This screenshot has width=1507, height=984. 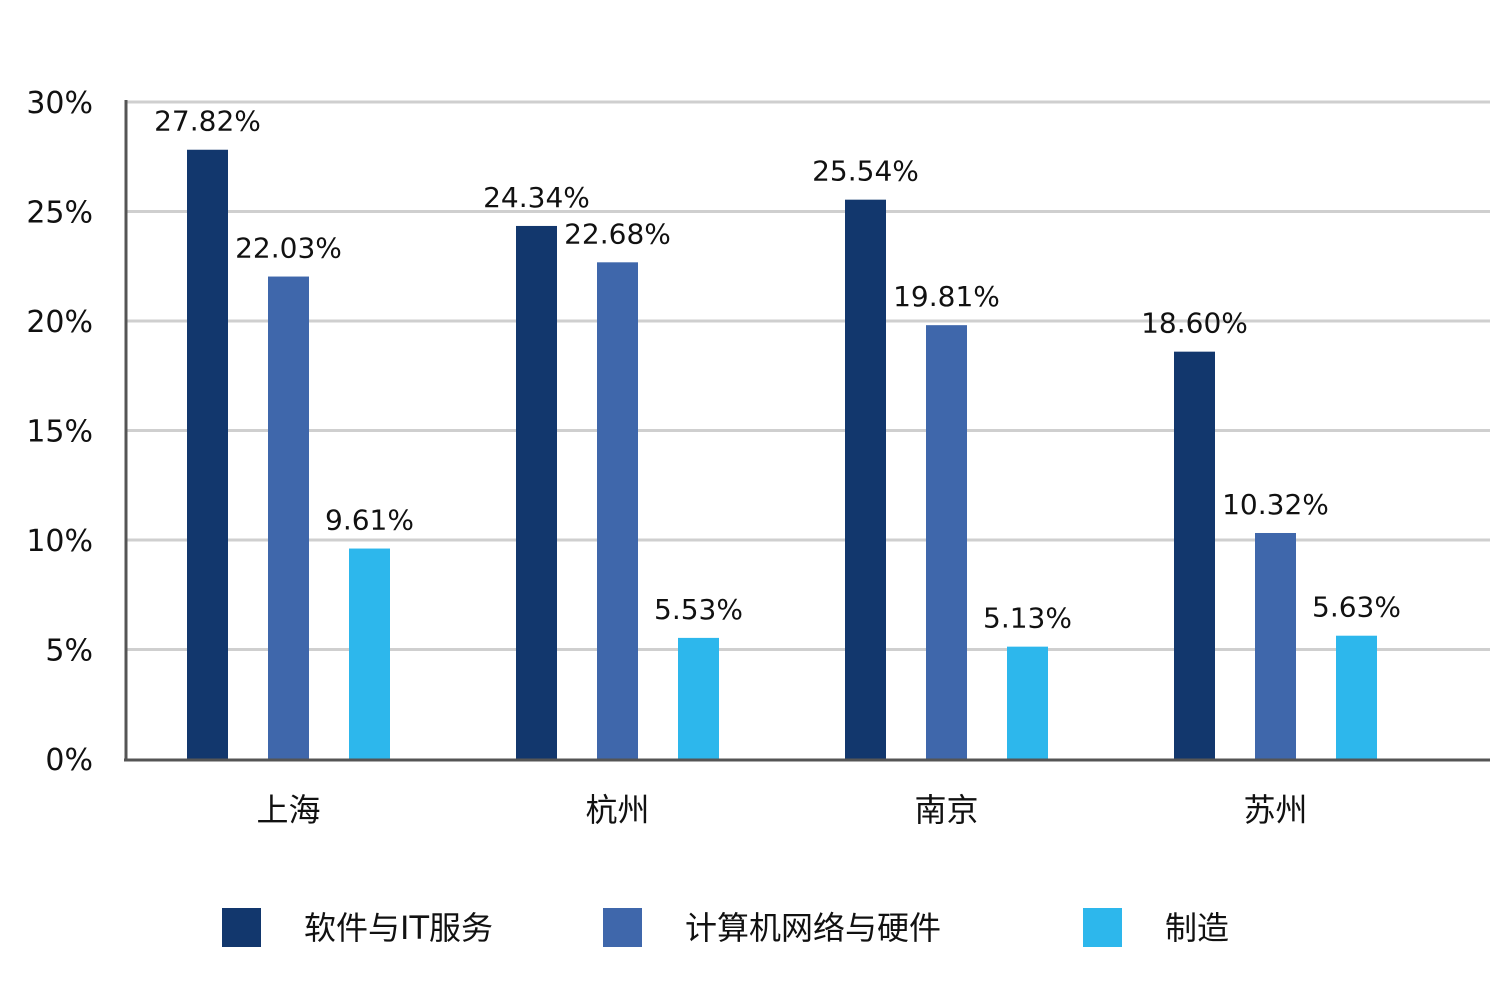 What do you see at coordinates (288, 248) in the screenshot?
I see `data-label: 22.03%` at bounding box center [288, 248].